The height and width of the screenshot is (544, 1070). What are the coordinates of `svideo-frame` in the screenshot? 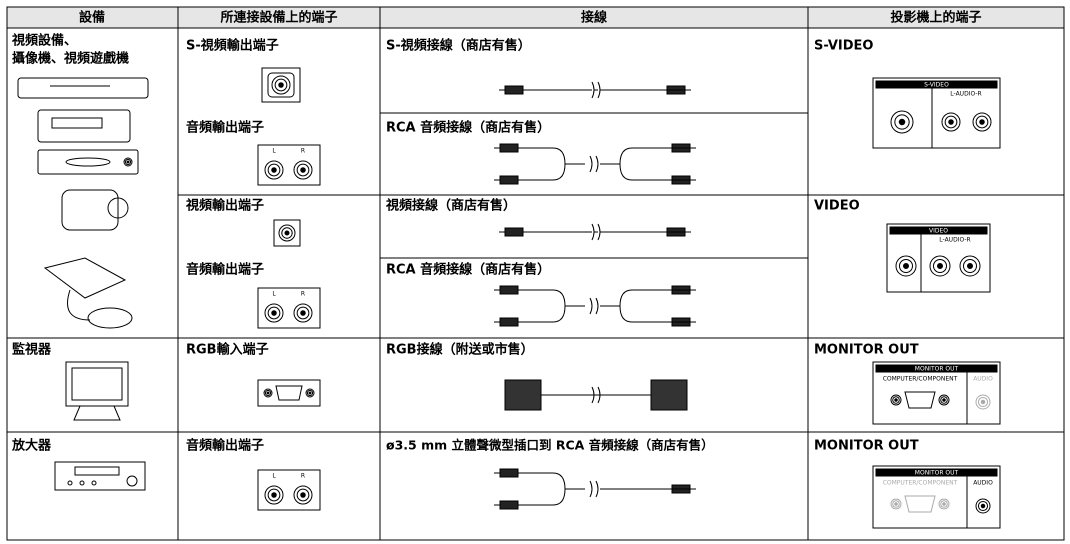 It's located at (281, 85).